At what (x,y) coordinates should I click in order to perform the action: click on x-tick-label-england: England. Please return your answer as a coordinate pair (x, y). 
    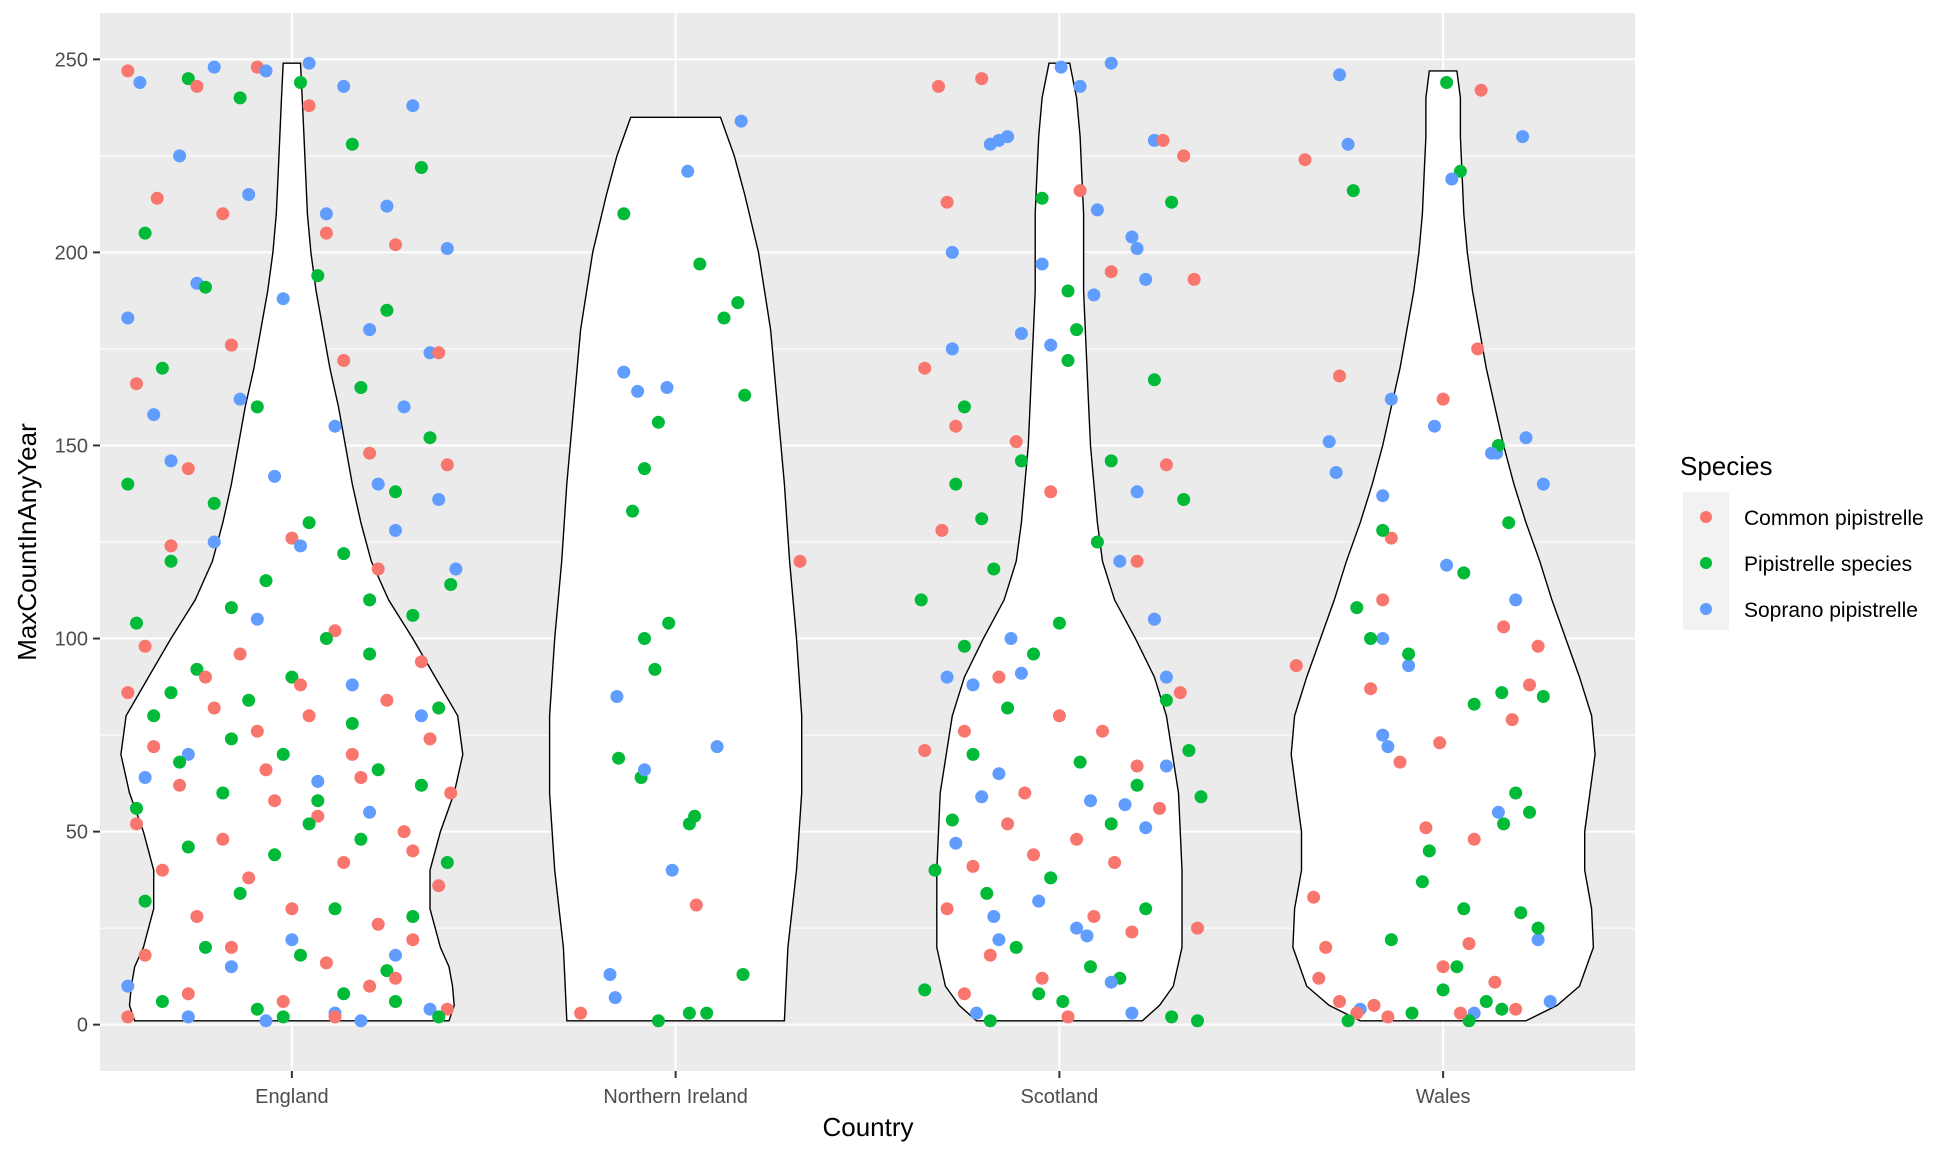
    Looking at the image, I should click on (291, 1097).